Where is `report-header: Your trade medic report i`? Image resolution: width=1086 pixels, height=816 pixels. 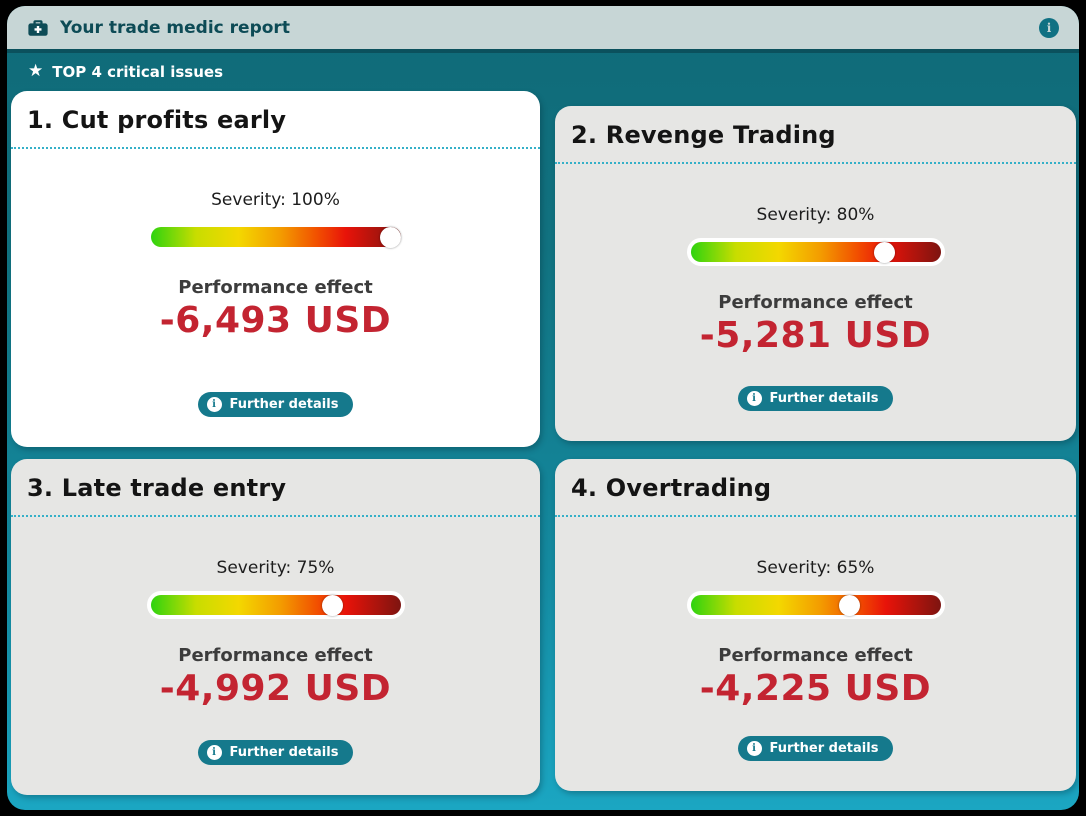 report-header: Your trade medic report i is located at coordinates (543, 29).